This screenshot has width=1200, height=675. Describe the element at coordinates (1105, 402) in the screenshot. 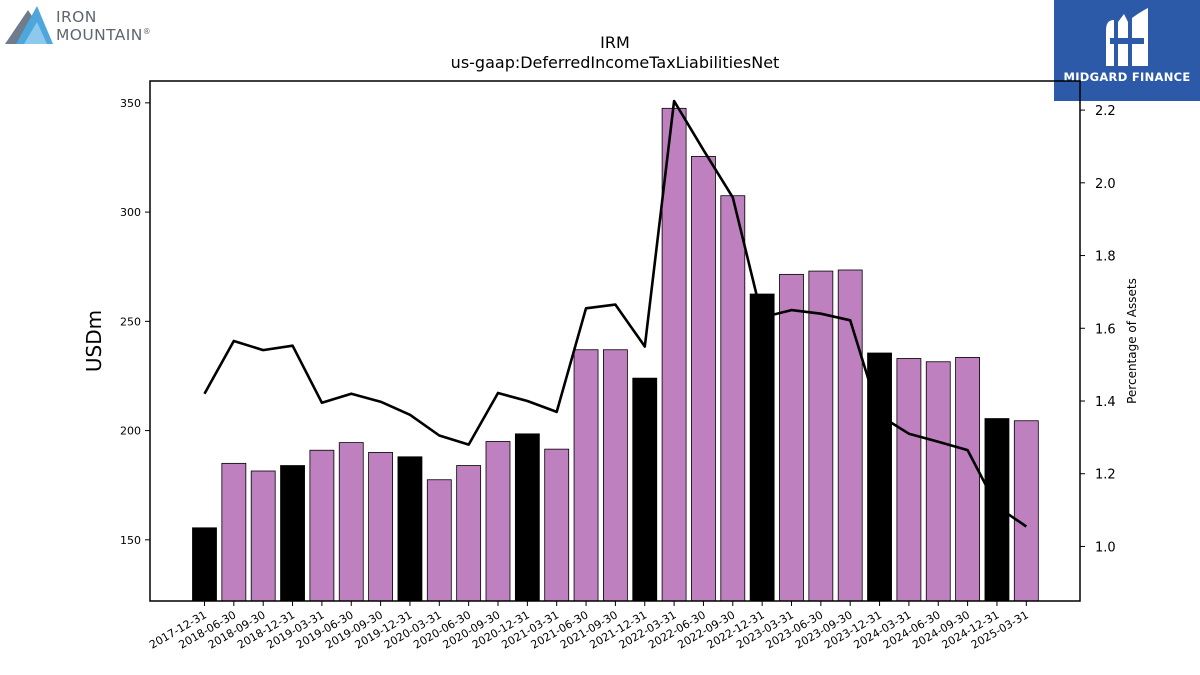

I see `y2-tick-label: 1.4` at that location.